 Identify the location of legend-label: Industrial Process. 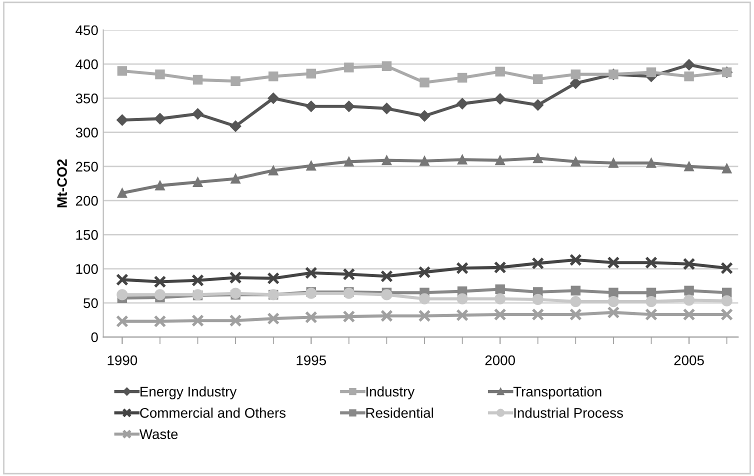
(568, 413).